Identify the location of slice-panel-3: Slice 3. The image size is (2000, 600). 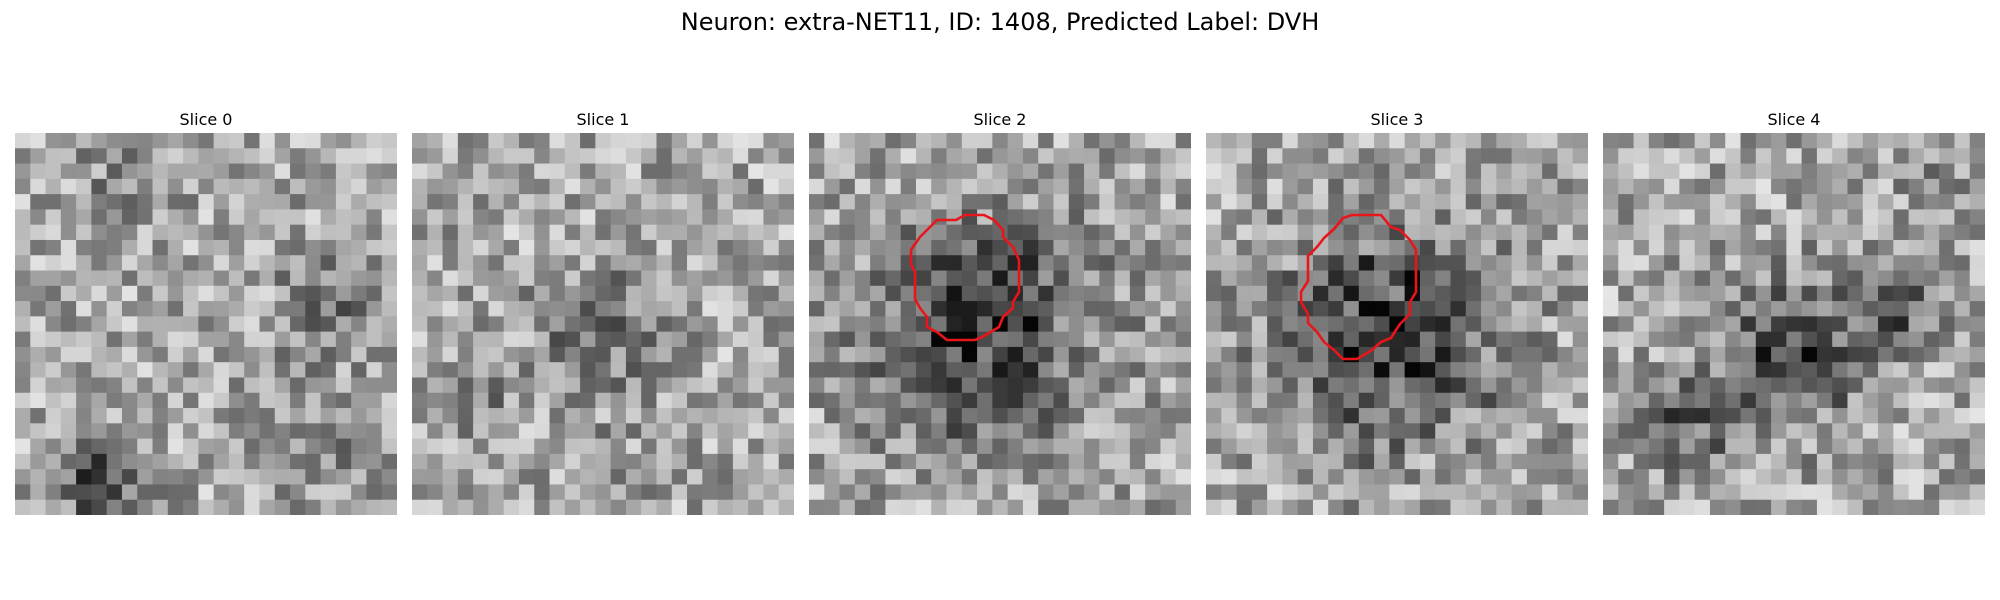
(1397, 312).